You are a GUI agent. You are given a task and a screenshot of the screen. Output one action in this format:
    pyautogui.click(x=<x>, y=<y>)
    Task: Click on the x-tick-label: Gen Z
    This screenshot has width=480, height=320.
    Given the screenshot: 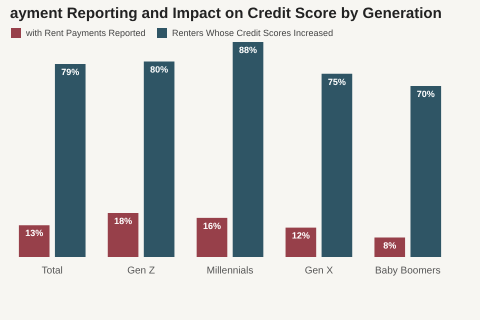 What is the action you would take?
    pyautogui.click(x=141, y=271)
    